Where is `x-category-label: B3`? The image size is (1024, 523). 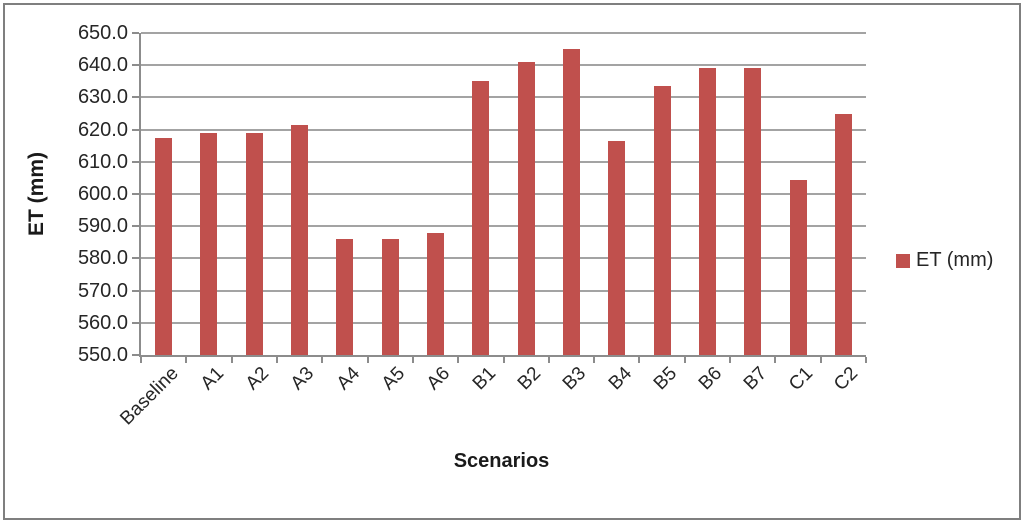
x-category-label: B3 is located at coordinates (575, 379).